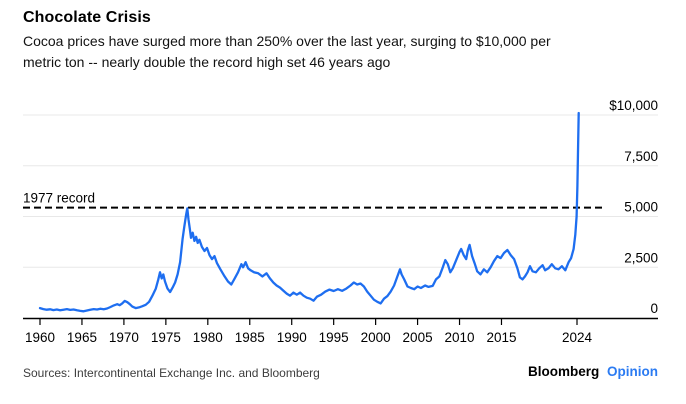  What do you see at coordinates (632, 371) in the screenshot?
I see `opinion-wordmark: Opinion` at bounding box center [632, 371].